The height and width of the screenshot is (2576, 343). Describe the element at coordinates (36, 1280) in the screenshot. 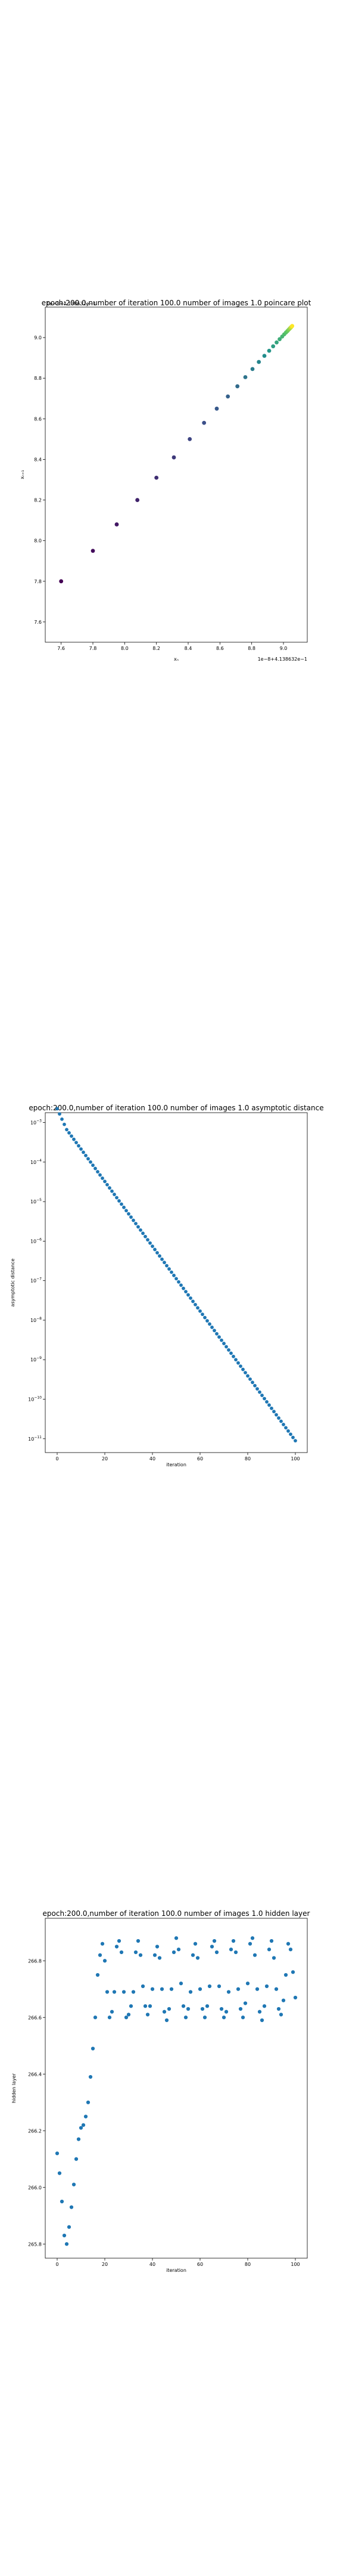

I see `asymptotic-y-tick-label: 10⁻⁷` at that location.